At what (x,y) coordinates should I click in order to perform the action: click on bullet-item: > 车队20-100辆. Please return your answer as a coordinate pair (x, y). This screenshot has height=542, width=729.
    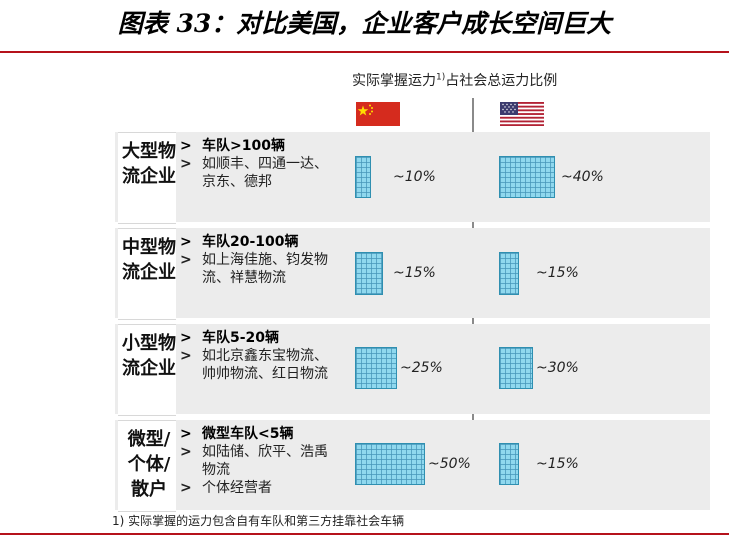
    Looking at the image, I should click on (239, 242).